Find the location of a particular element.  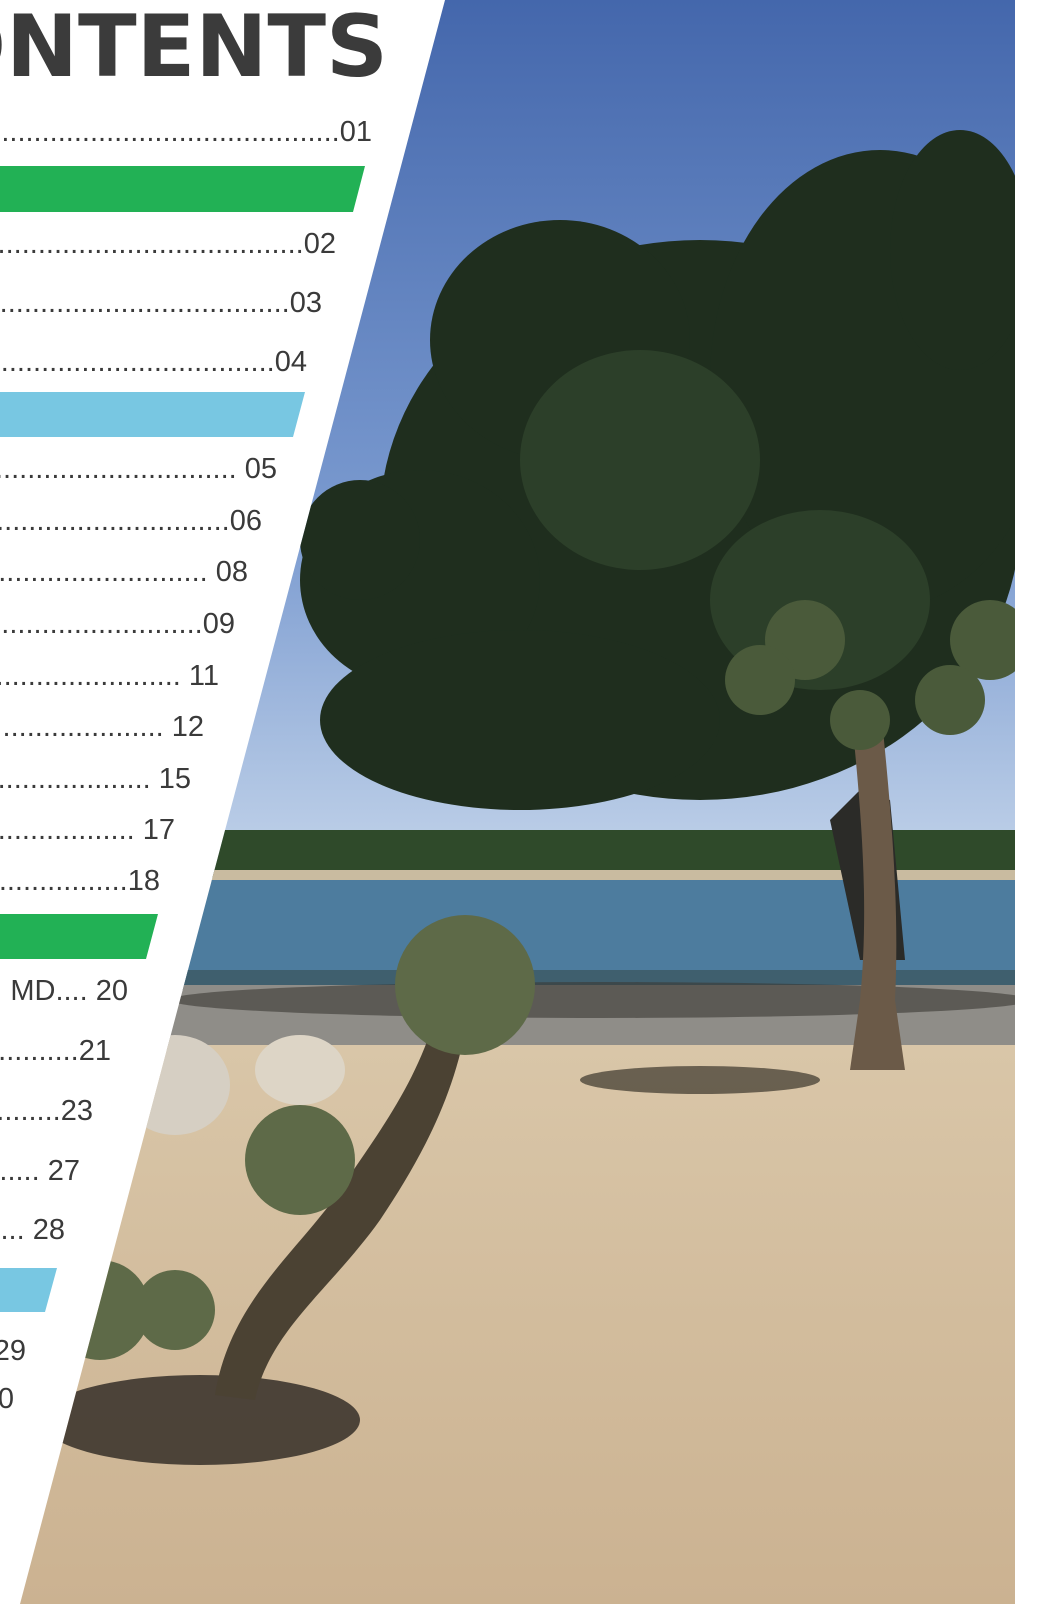

toc-entry: ............23 is located at coordinates (46, 1111).